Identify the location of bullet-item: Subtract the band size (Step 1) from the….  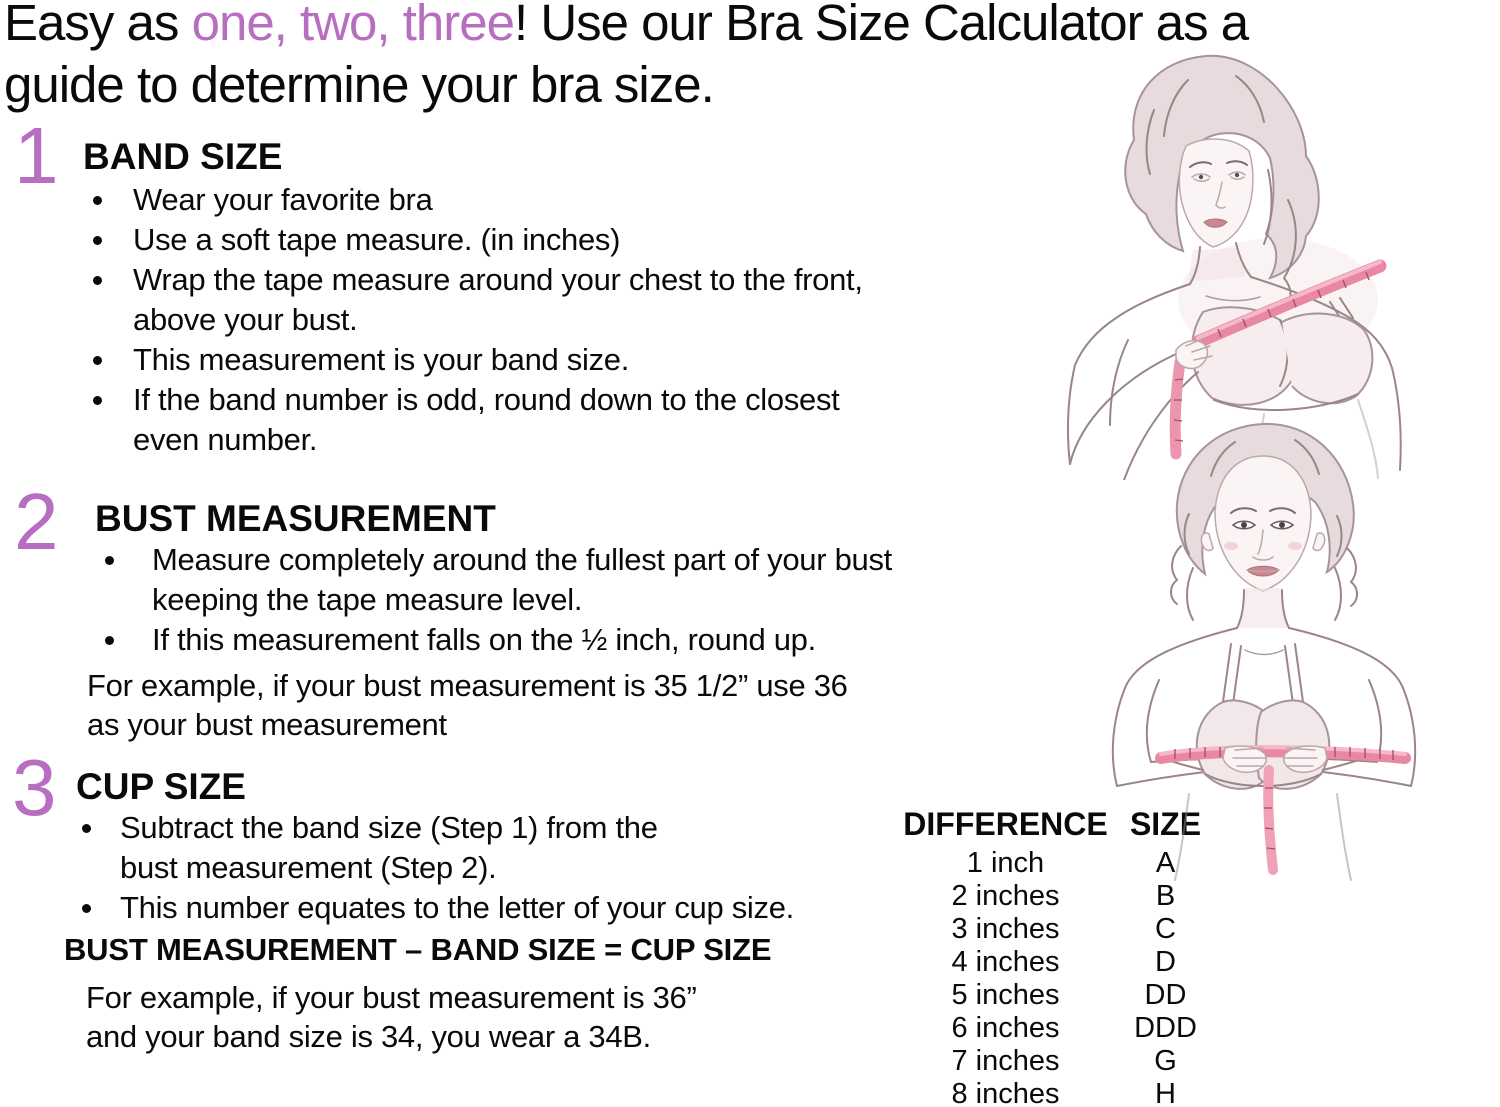
(487, 848).